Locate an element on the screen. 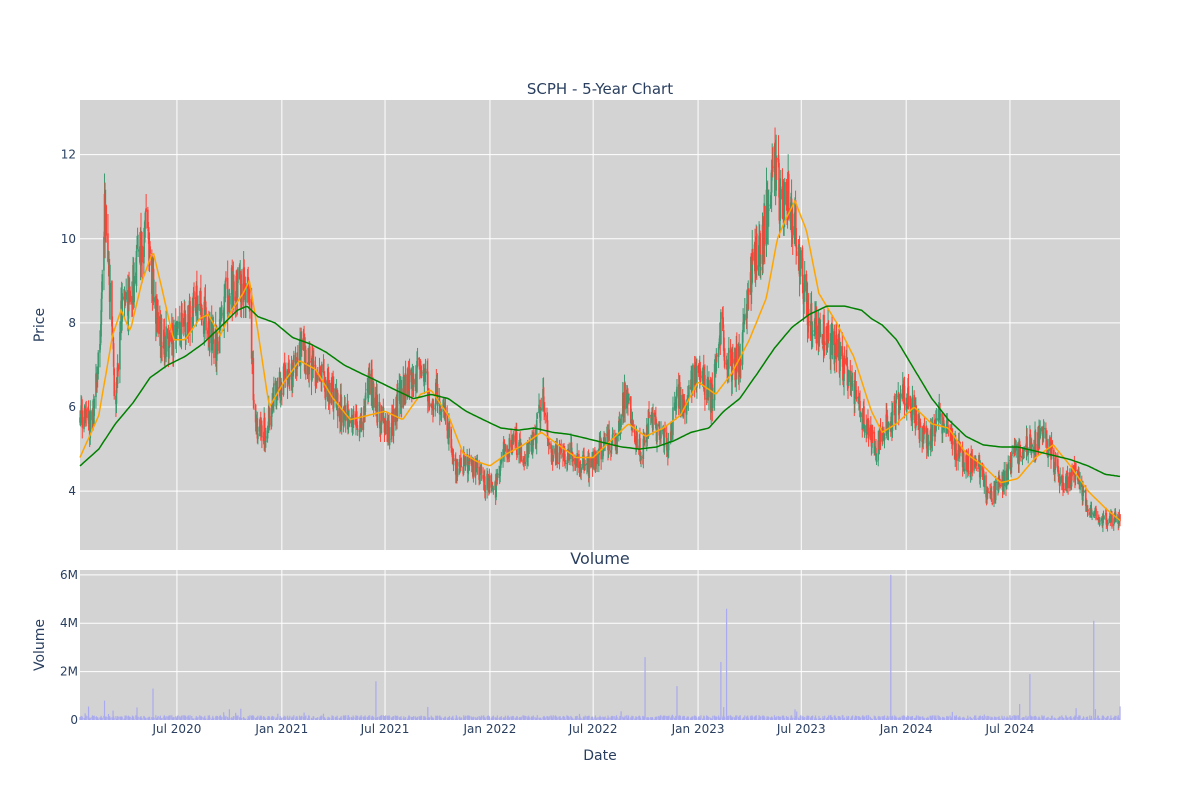 The height and width of the screenshot is (800, 1200). x-tick-label: Jul 2021 is located at coordinates (385, 729).